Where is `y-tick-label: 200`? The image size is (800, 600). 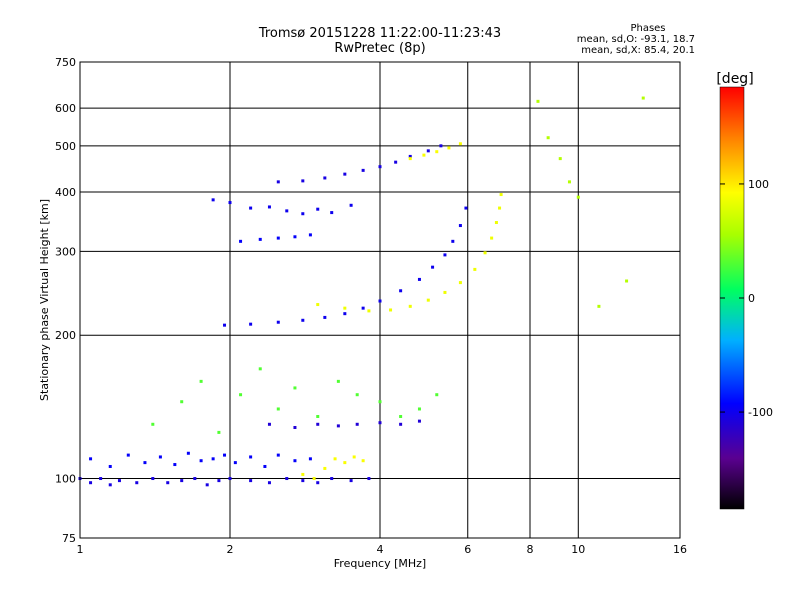 y-tick-label: 200 is located at coordinates (65, 335).